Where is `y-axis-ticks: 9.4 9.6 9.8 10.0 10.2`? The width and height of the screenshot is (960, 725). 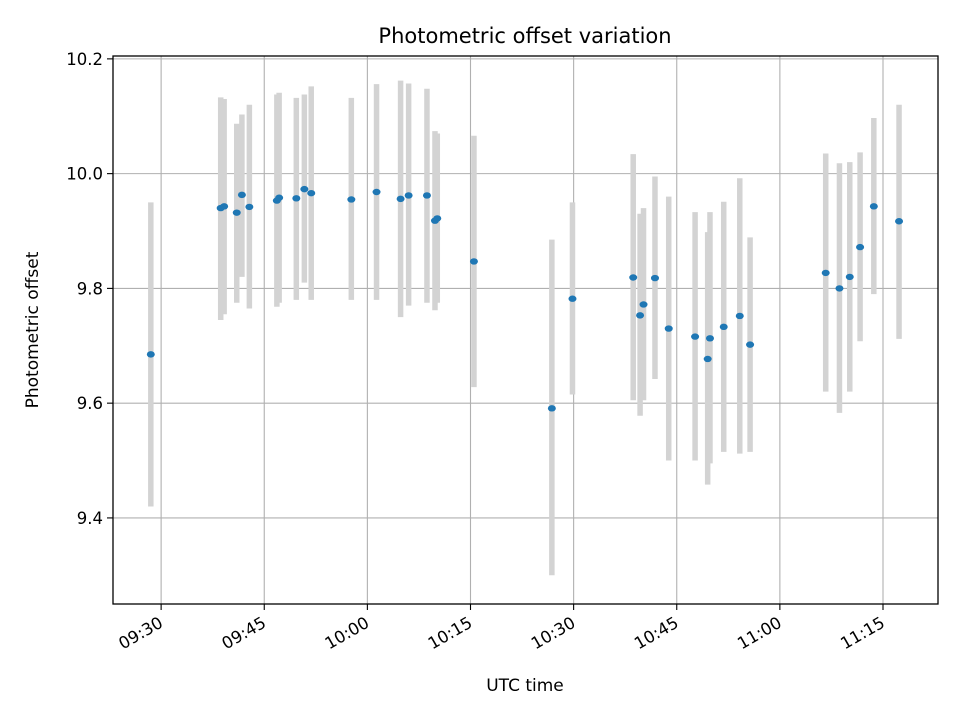
y-axis-ticks: 9.4 9.6 9.8 10.0 10.2 is located at coordinates (89, 289).